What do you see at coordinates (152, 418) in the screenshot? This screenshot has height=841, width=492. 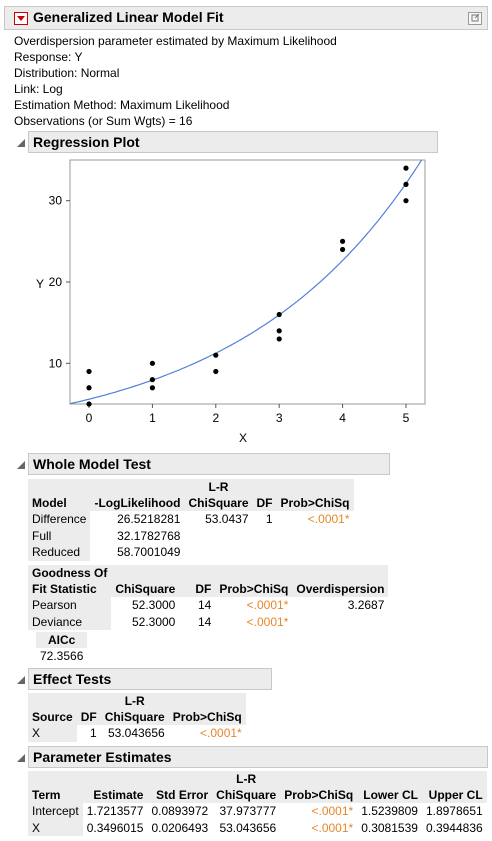 I see `x-tick-label: 1` at bounding box center [152, 418].